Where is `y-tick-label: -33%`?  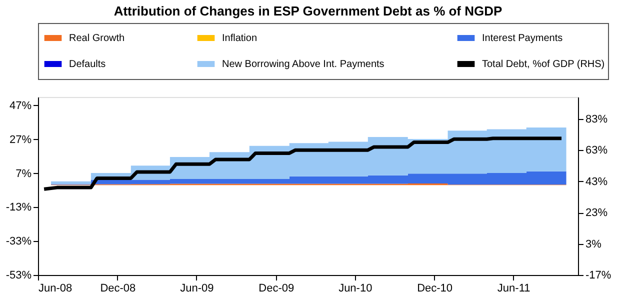
y-tick-label: -33% is located at coordinates (19, 242).